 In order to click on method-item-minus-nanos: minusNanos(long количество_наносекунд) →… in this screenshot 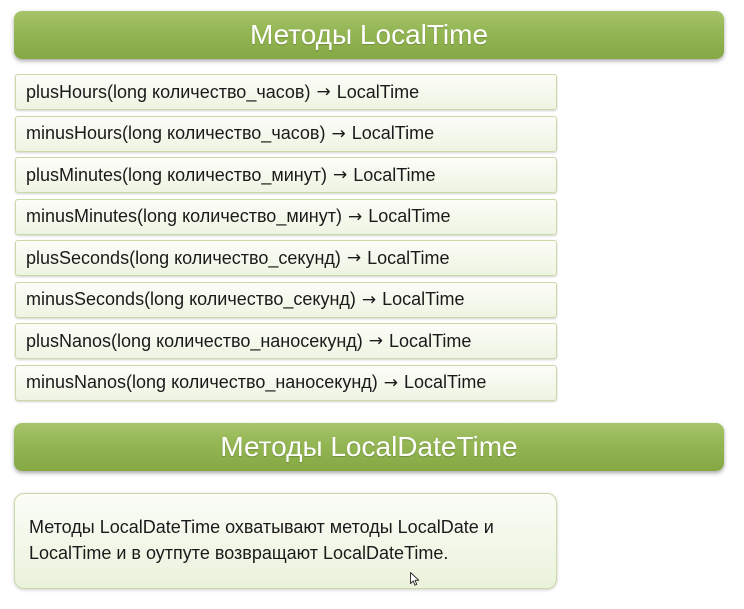, I will do `click(286, 382)`.